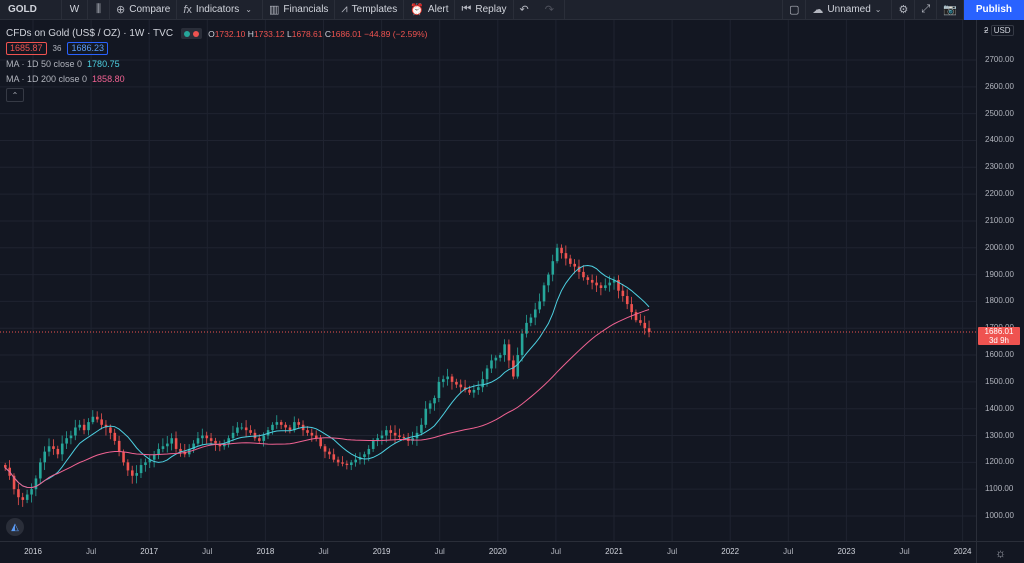 Image resolution: width=1024 pixels, height=563 pixels. Describe the element at coordinates (289, 33) in the screenshot. I see `low-key: L` at that location.